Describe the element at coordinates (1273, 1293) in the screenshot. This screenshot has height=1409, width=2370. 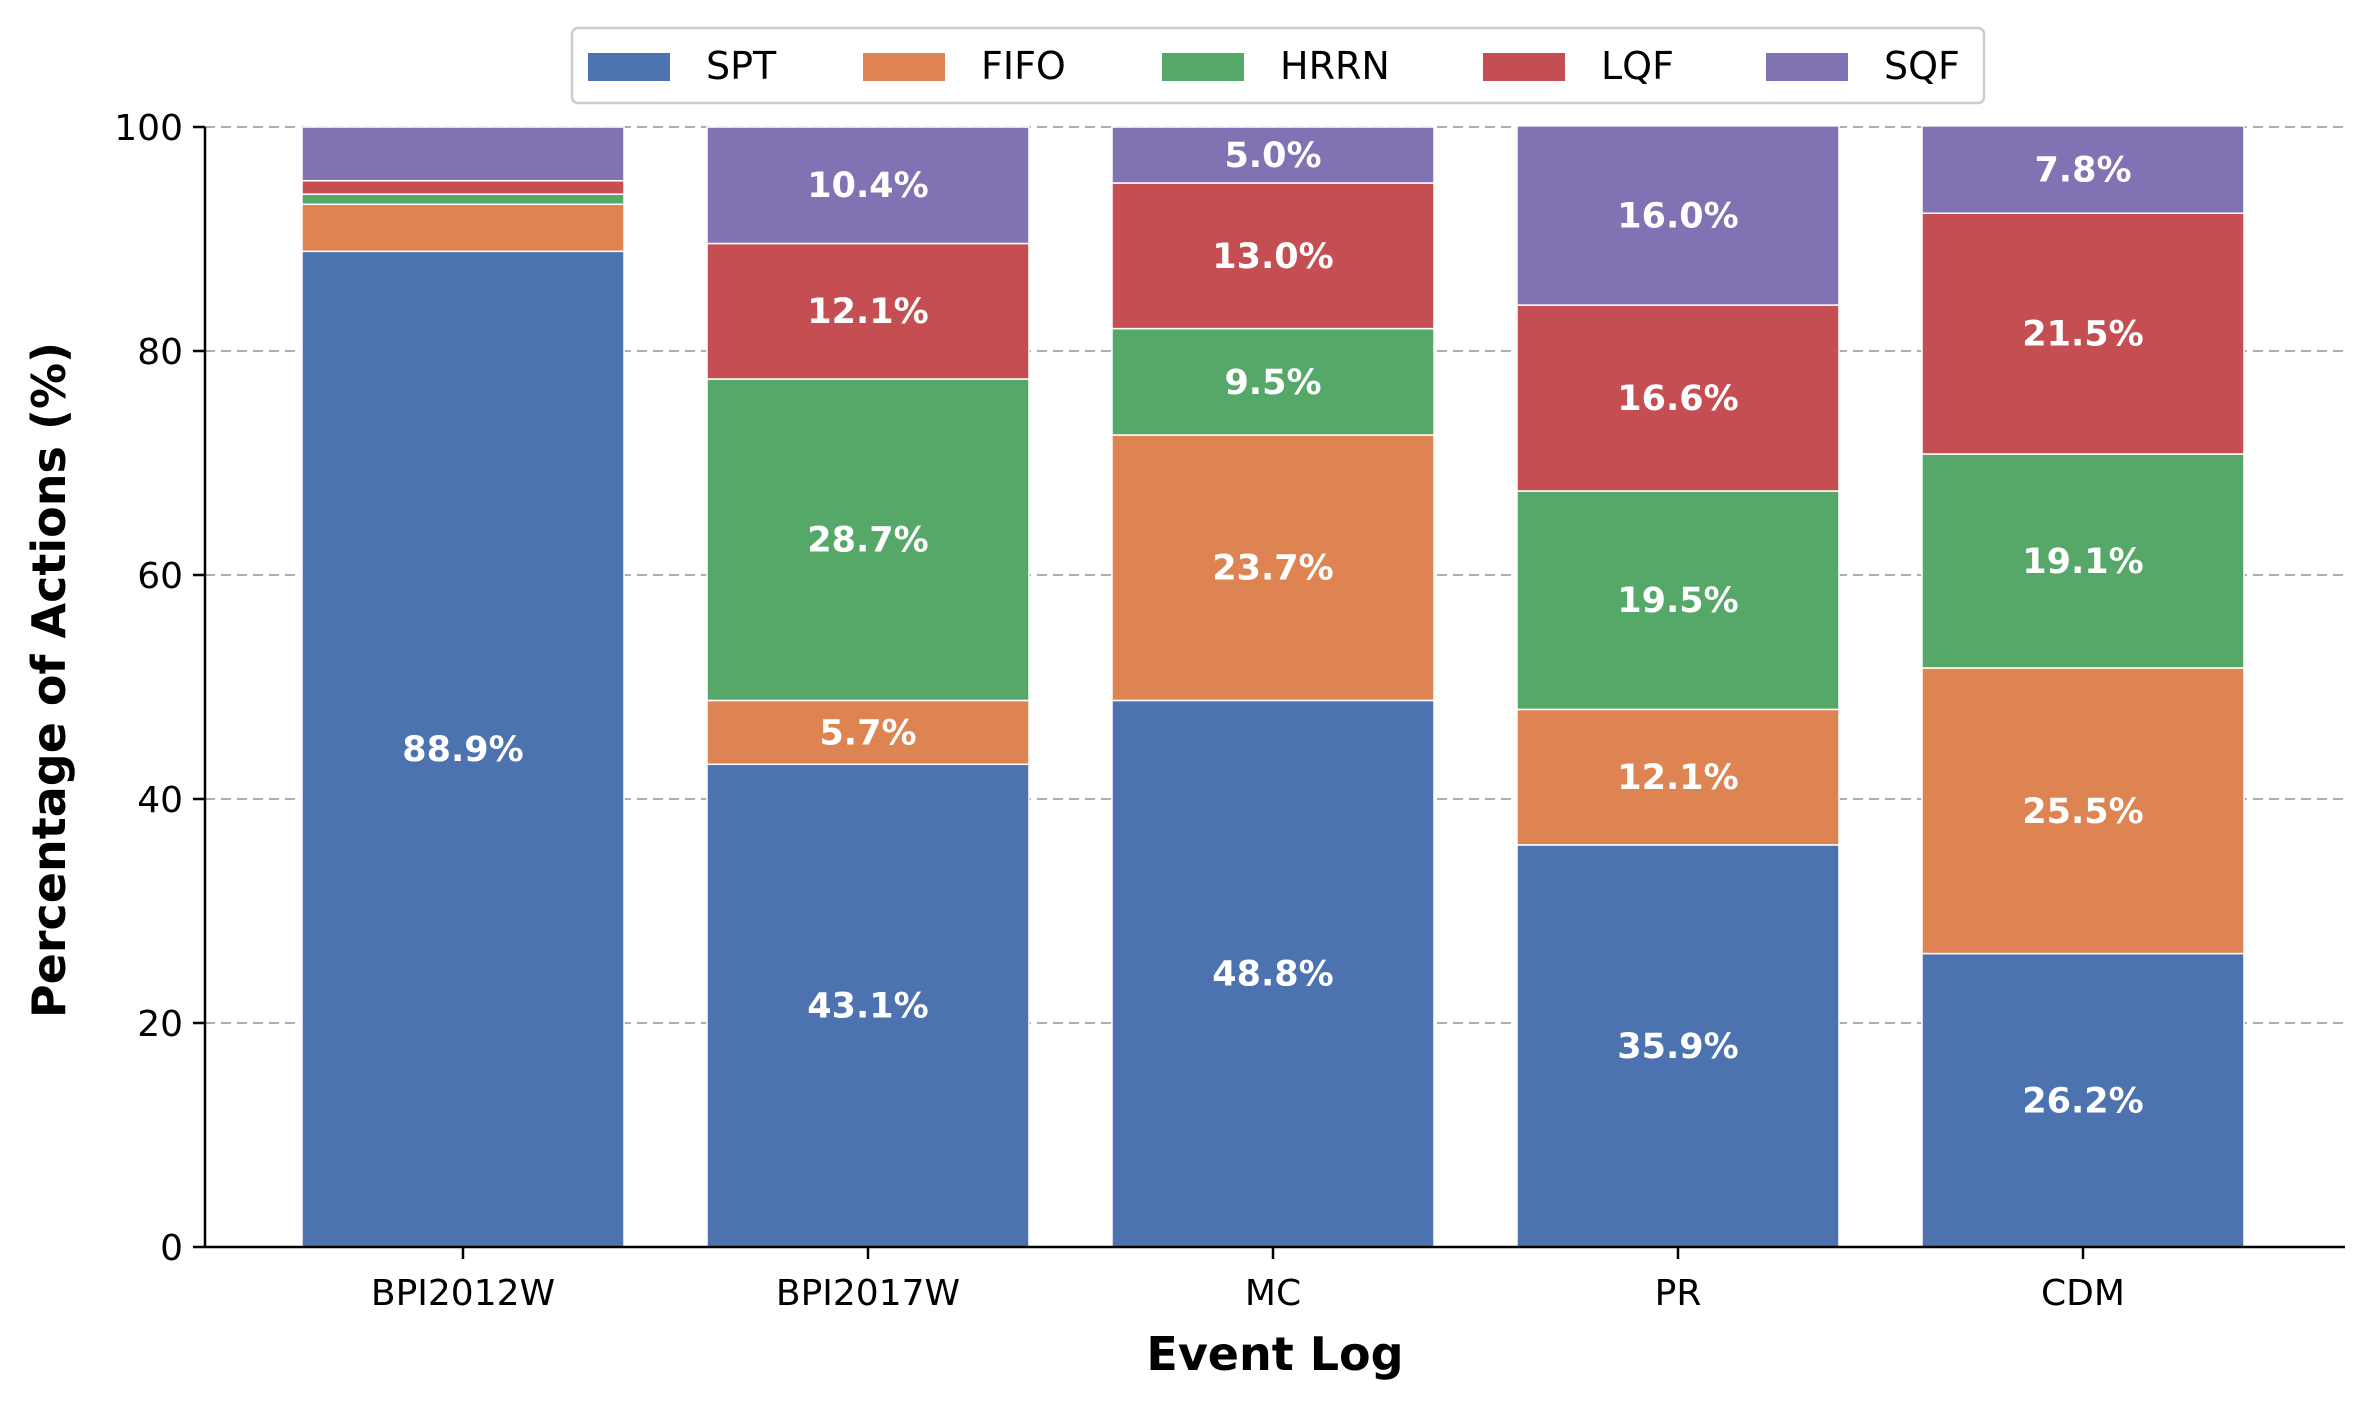
I see `x-tick-label: MC` at that location.